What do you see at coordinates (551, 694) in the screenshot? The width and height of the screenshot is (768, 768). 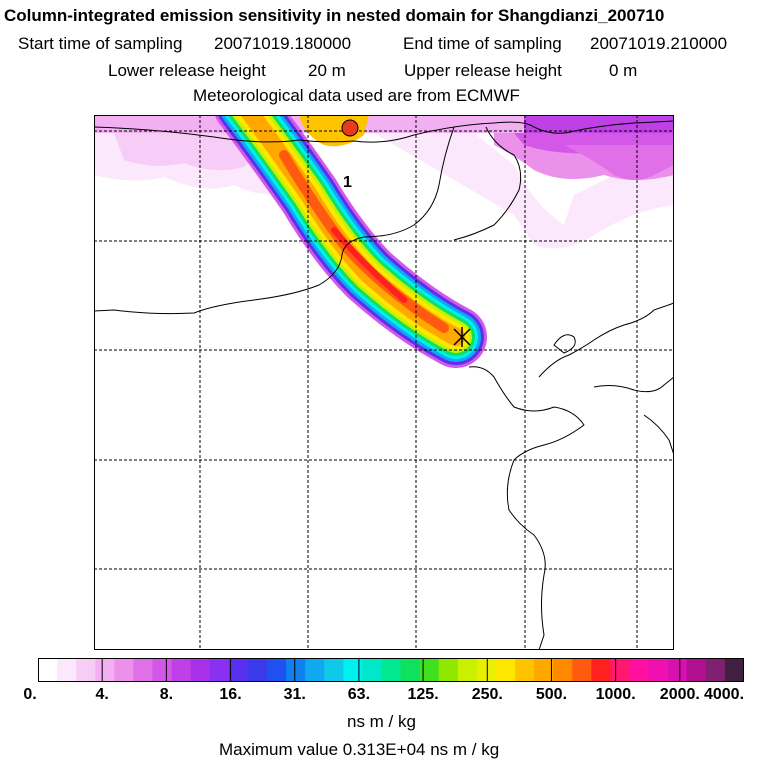 I see `colorbar-tick-label: 500.` at bounding box center [551, 694].